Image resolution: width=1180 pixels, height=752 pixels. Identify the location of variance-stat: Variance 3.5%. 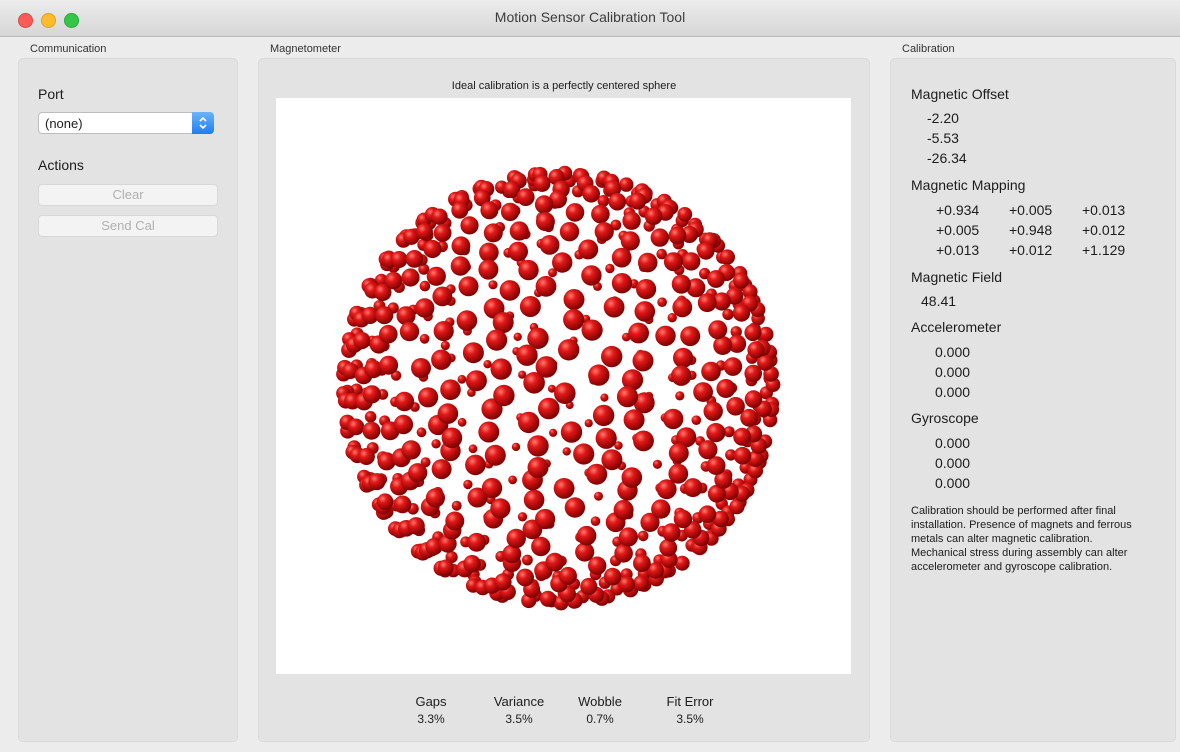
(519, 710).